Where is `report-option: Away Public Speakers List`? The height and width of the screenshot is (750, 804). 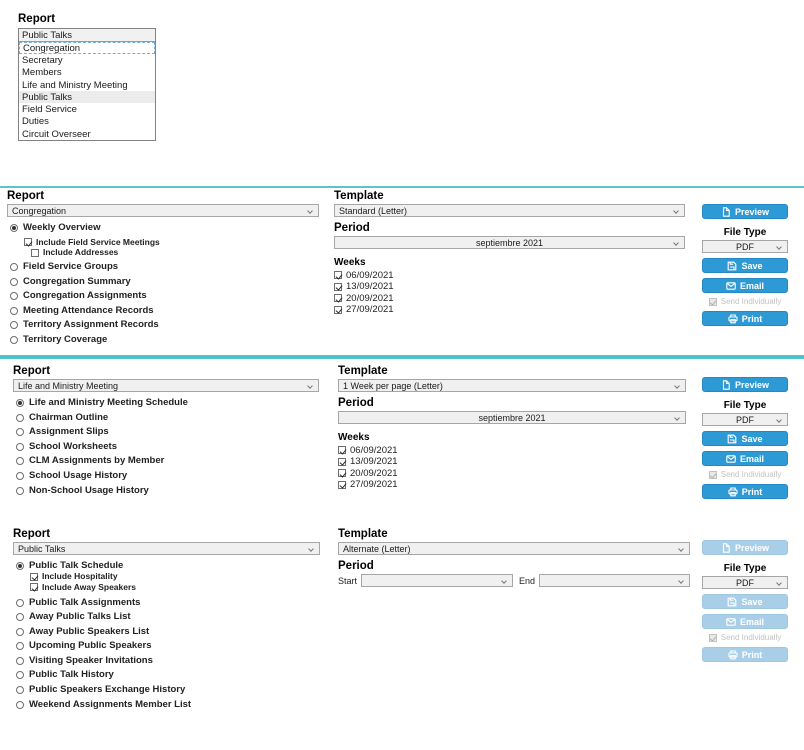 report-option: Away Public Speakers List is located at coordinates (166, 631).